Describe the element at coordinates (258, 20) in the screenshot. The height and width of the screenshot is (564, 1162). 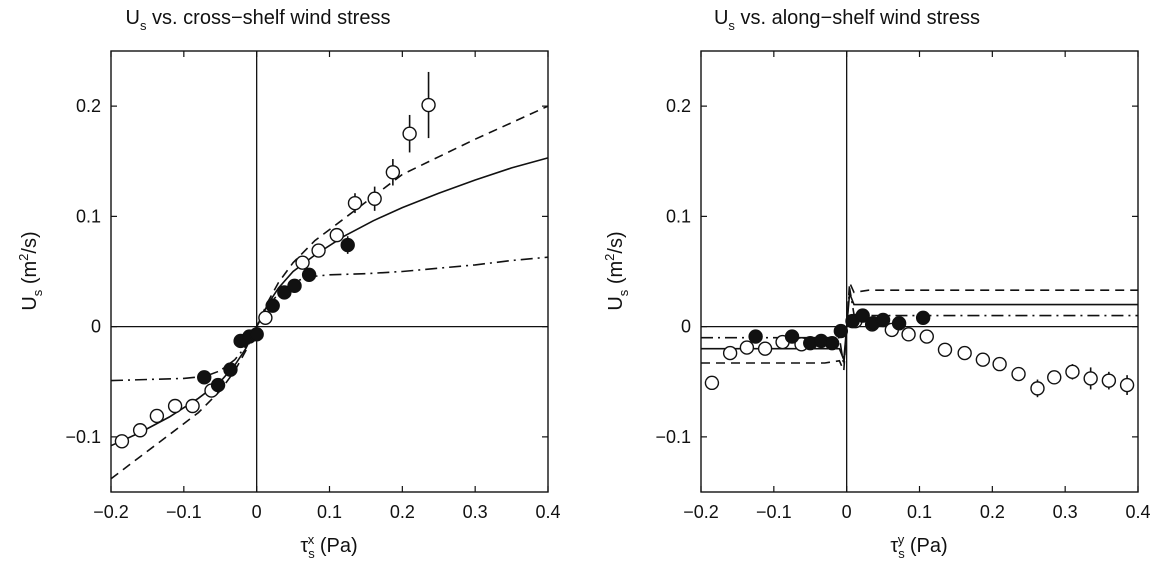
I see `panel-title: Us vs. cross−shelf wind stress` at that location.